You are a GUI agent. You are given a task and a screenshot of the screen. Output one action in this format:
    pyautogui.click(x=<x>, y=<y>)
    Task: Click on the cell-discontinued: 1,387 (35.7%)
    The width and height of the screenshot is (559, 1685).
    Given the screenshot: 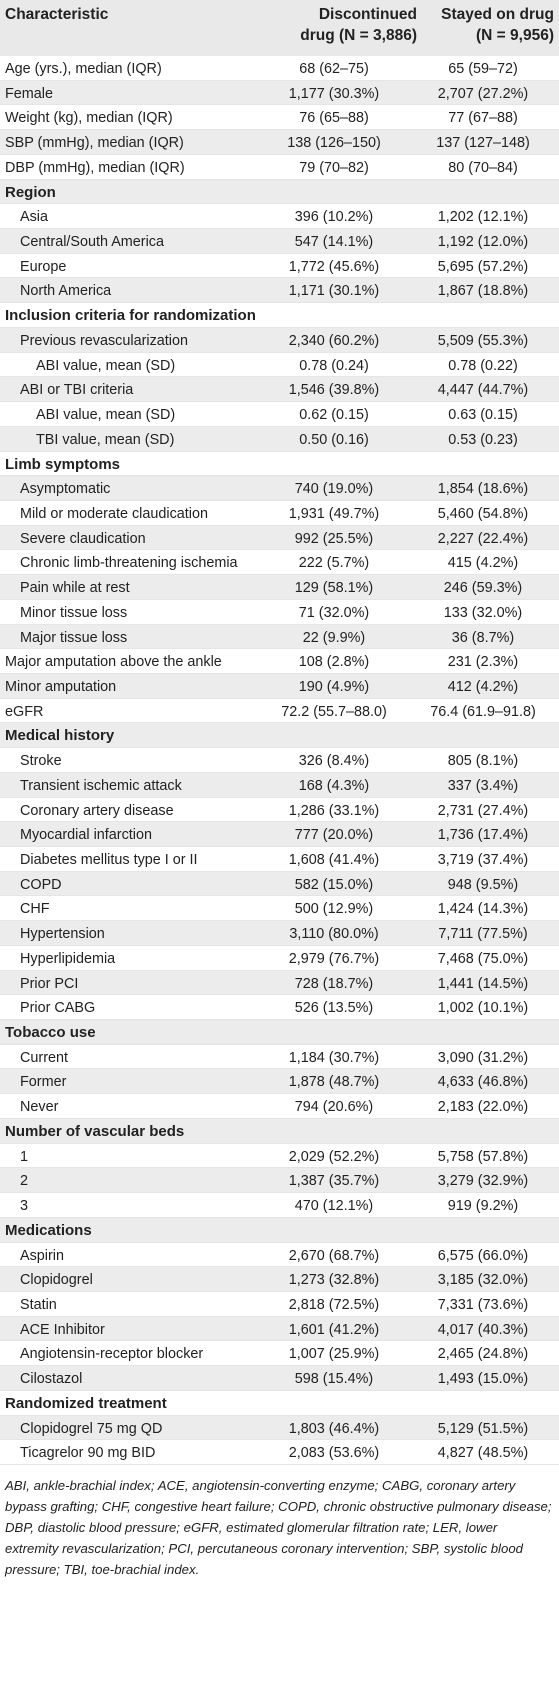 What is the action you would take?
    pyautogui.click(x=334, y=1181)
    